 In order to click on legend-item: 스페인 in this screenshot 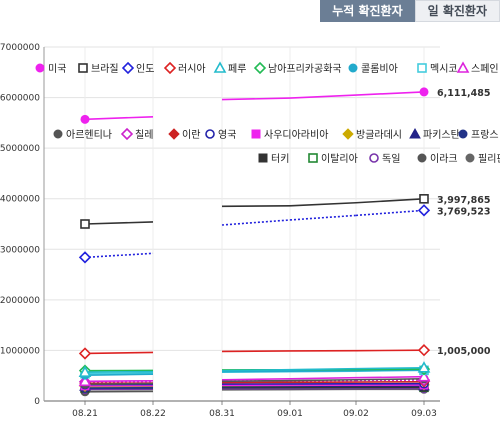, I will do `click(477, 68)`.